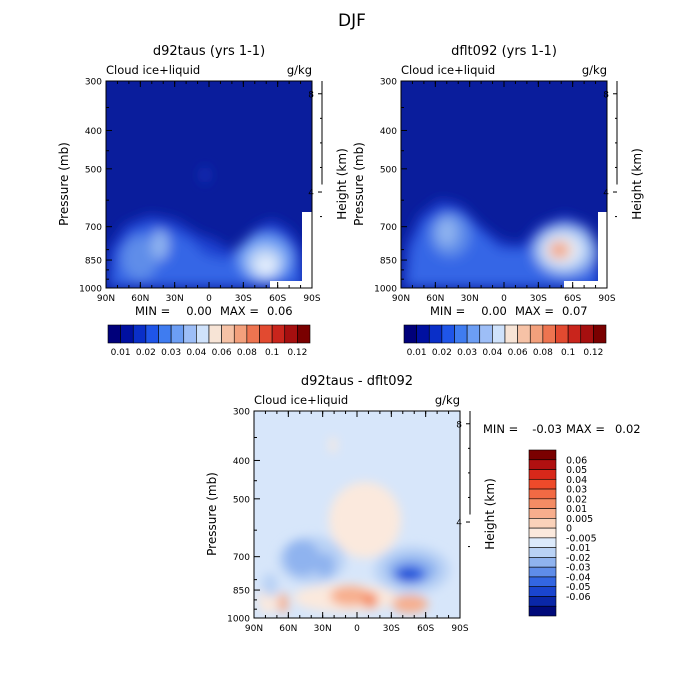 This screenshot has width=700, height=700. What do you see at coordinates (576, 470) in the screenshot?
I see `colorbar-label: 0.05` at bounding box center [576, 470].